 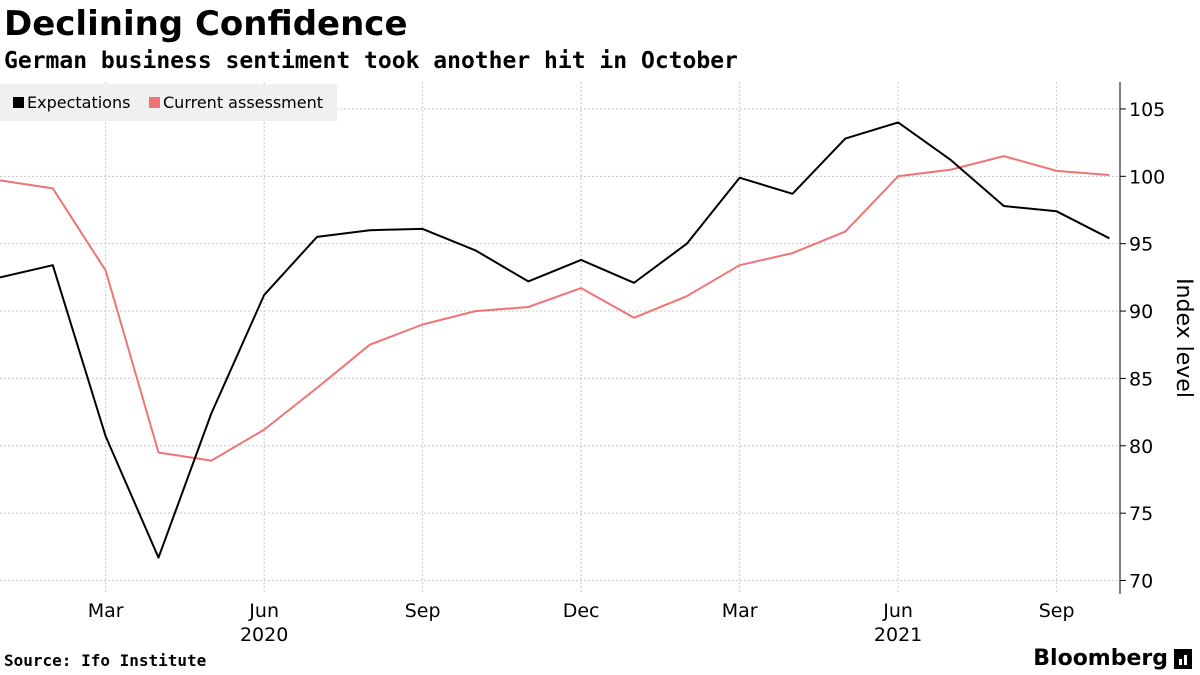 I want to click on chart-title: Declining Confidence, so click(x=206, y=24).